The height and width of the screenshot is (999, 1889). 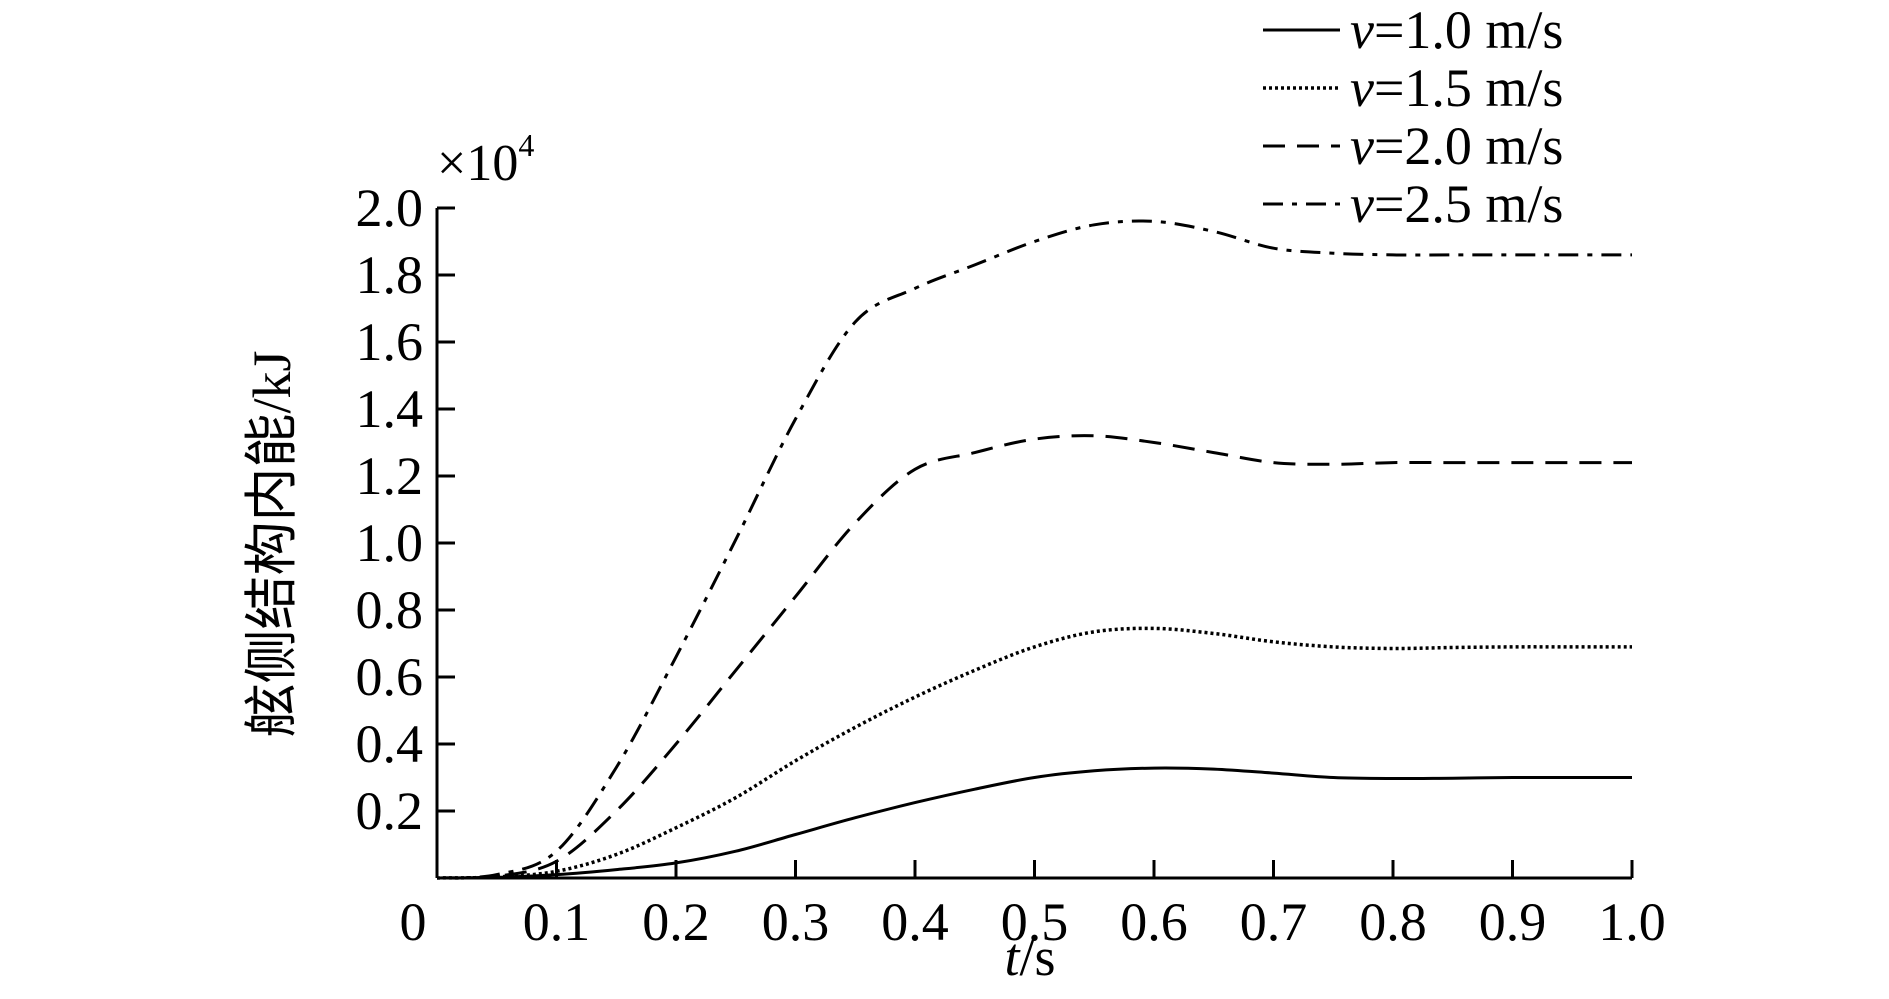 I want to click on y-tick-label: 1.2, so click(x=390, y=476).